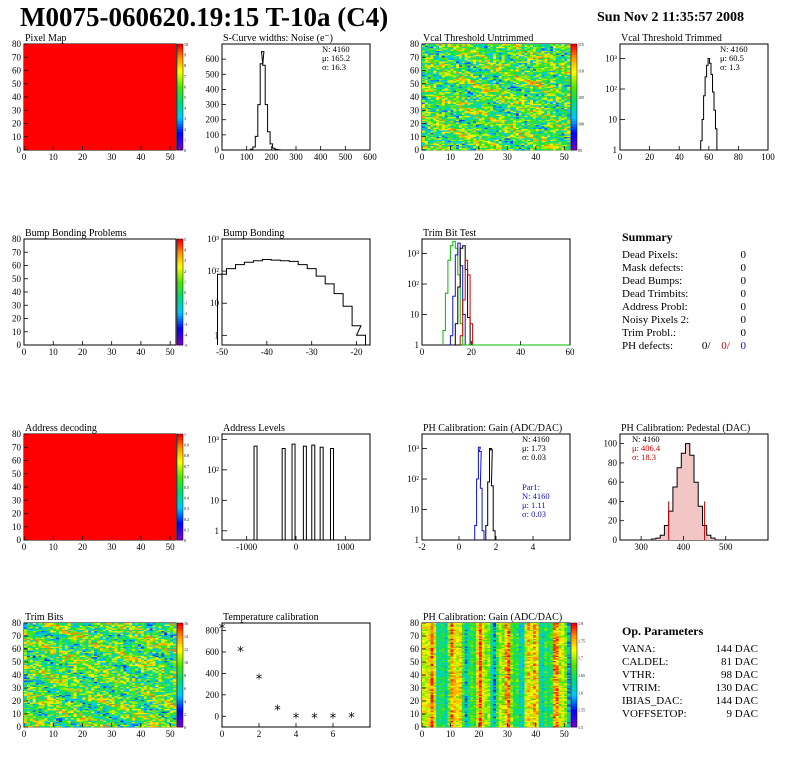 The image size is (796, 772). Describe the element at coordinates (581, 44) in the screenshot. I see `palette-label: 115` at that location.